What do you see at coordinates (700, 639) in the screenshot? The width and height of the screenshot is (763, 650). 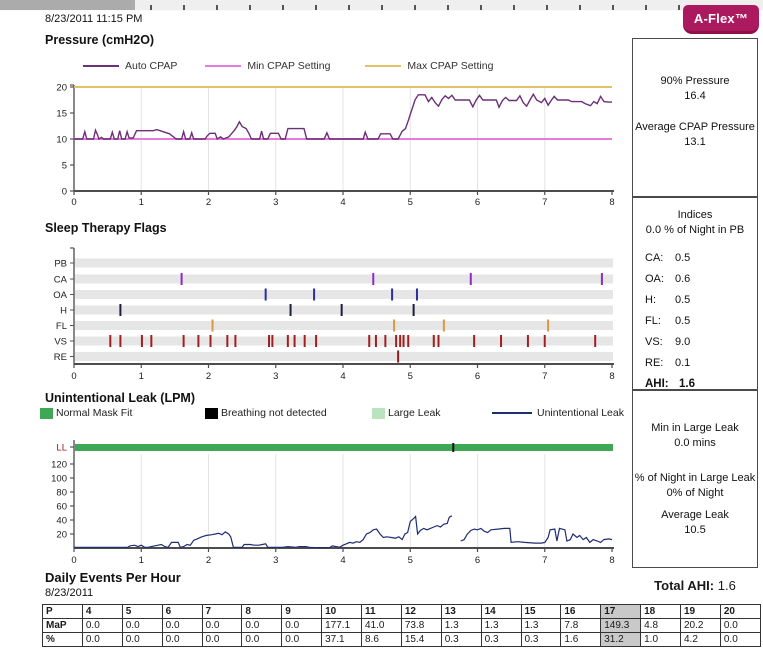 I see `table-cell: 4.2` at bounding box center [700, 639].